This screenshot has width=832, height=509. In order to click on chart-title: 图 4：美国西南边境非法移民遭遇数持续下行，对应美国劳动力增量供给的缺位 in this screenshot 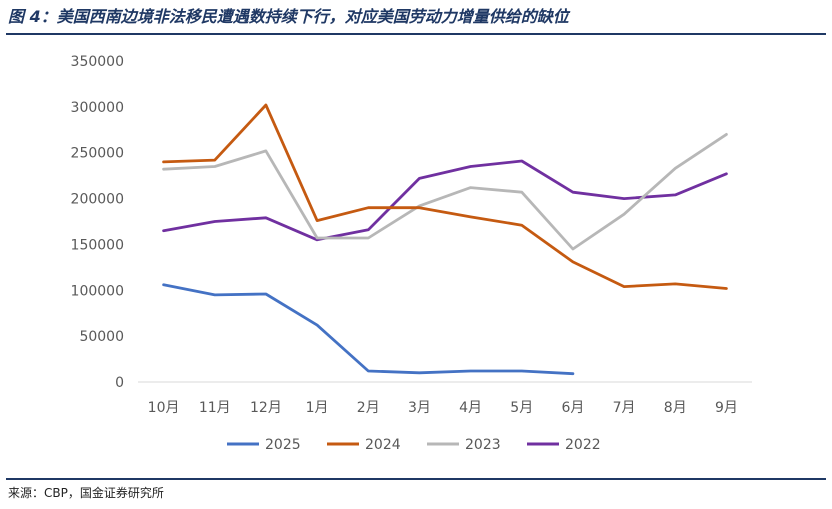, I will do `click(288, 16)`.